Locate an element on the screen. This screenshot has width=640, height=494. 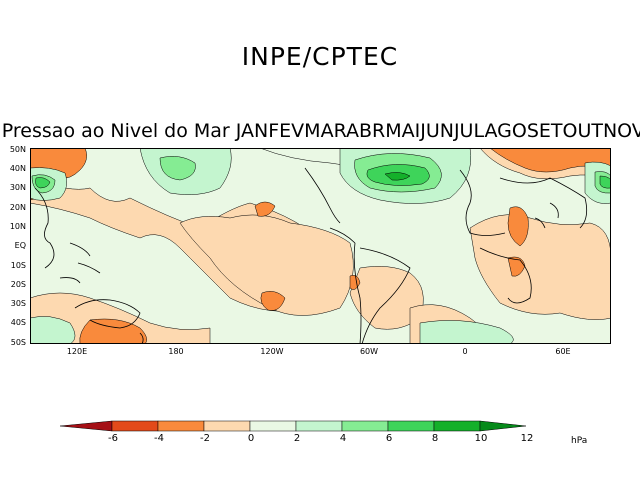
colorbar-arrow-low is located at coordinates (86, 426).